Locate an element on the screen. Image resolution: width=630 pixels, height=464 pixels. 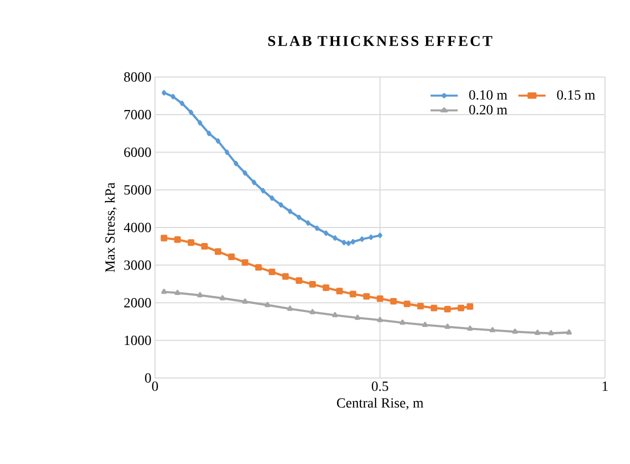
x-tick-label: 0.5 is located at coordinates (380, 386).